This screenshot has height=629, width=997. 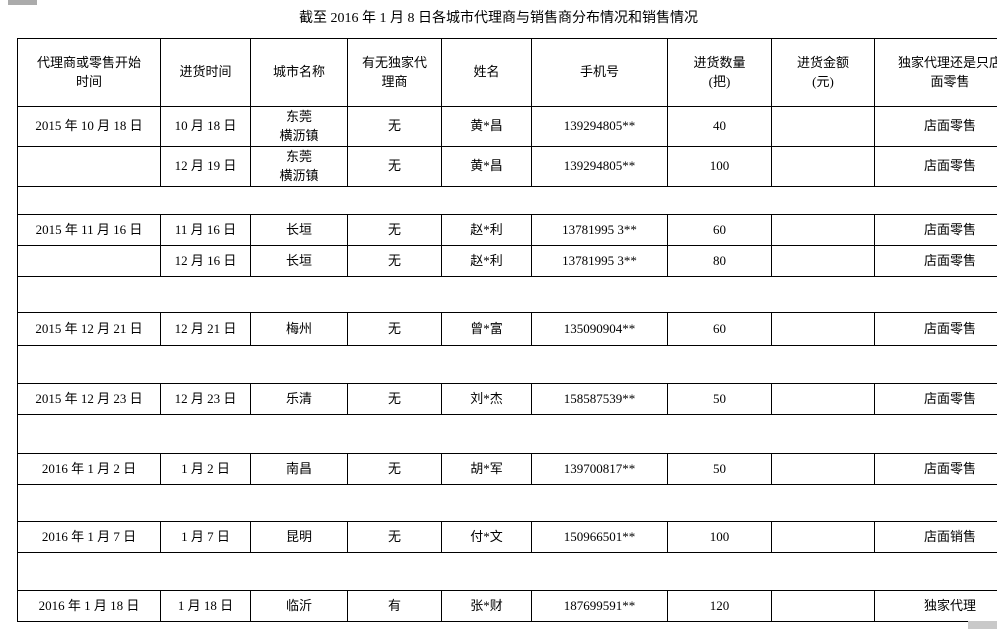 What do you see at coordinates (299, 72) in the screenshot?
I see `column-header: 城市名称` at bounding box center [299, 72].